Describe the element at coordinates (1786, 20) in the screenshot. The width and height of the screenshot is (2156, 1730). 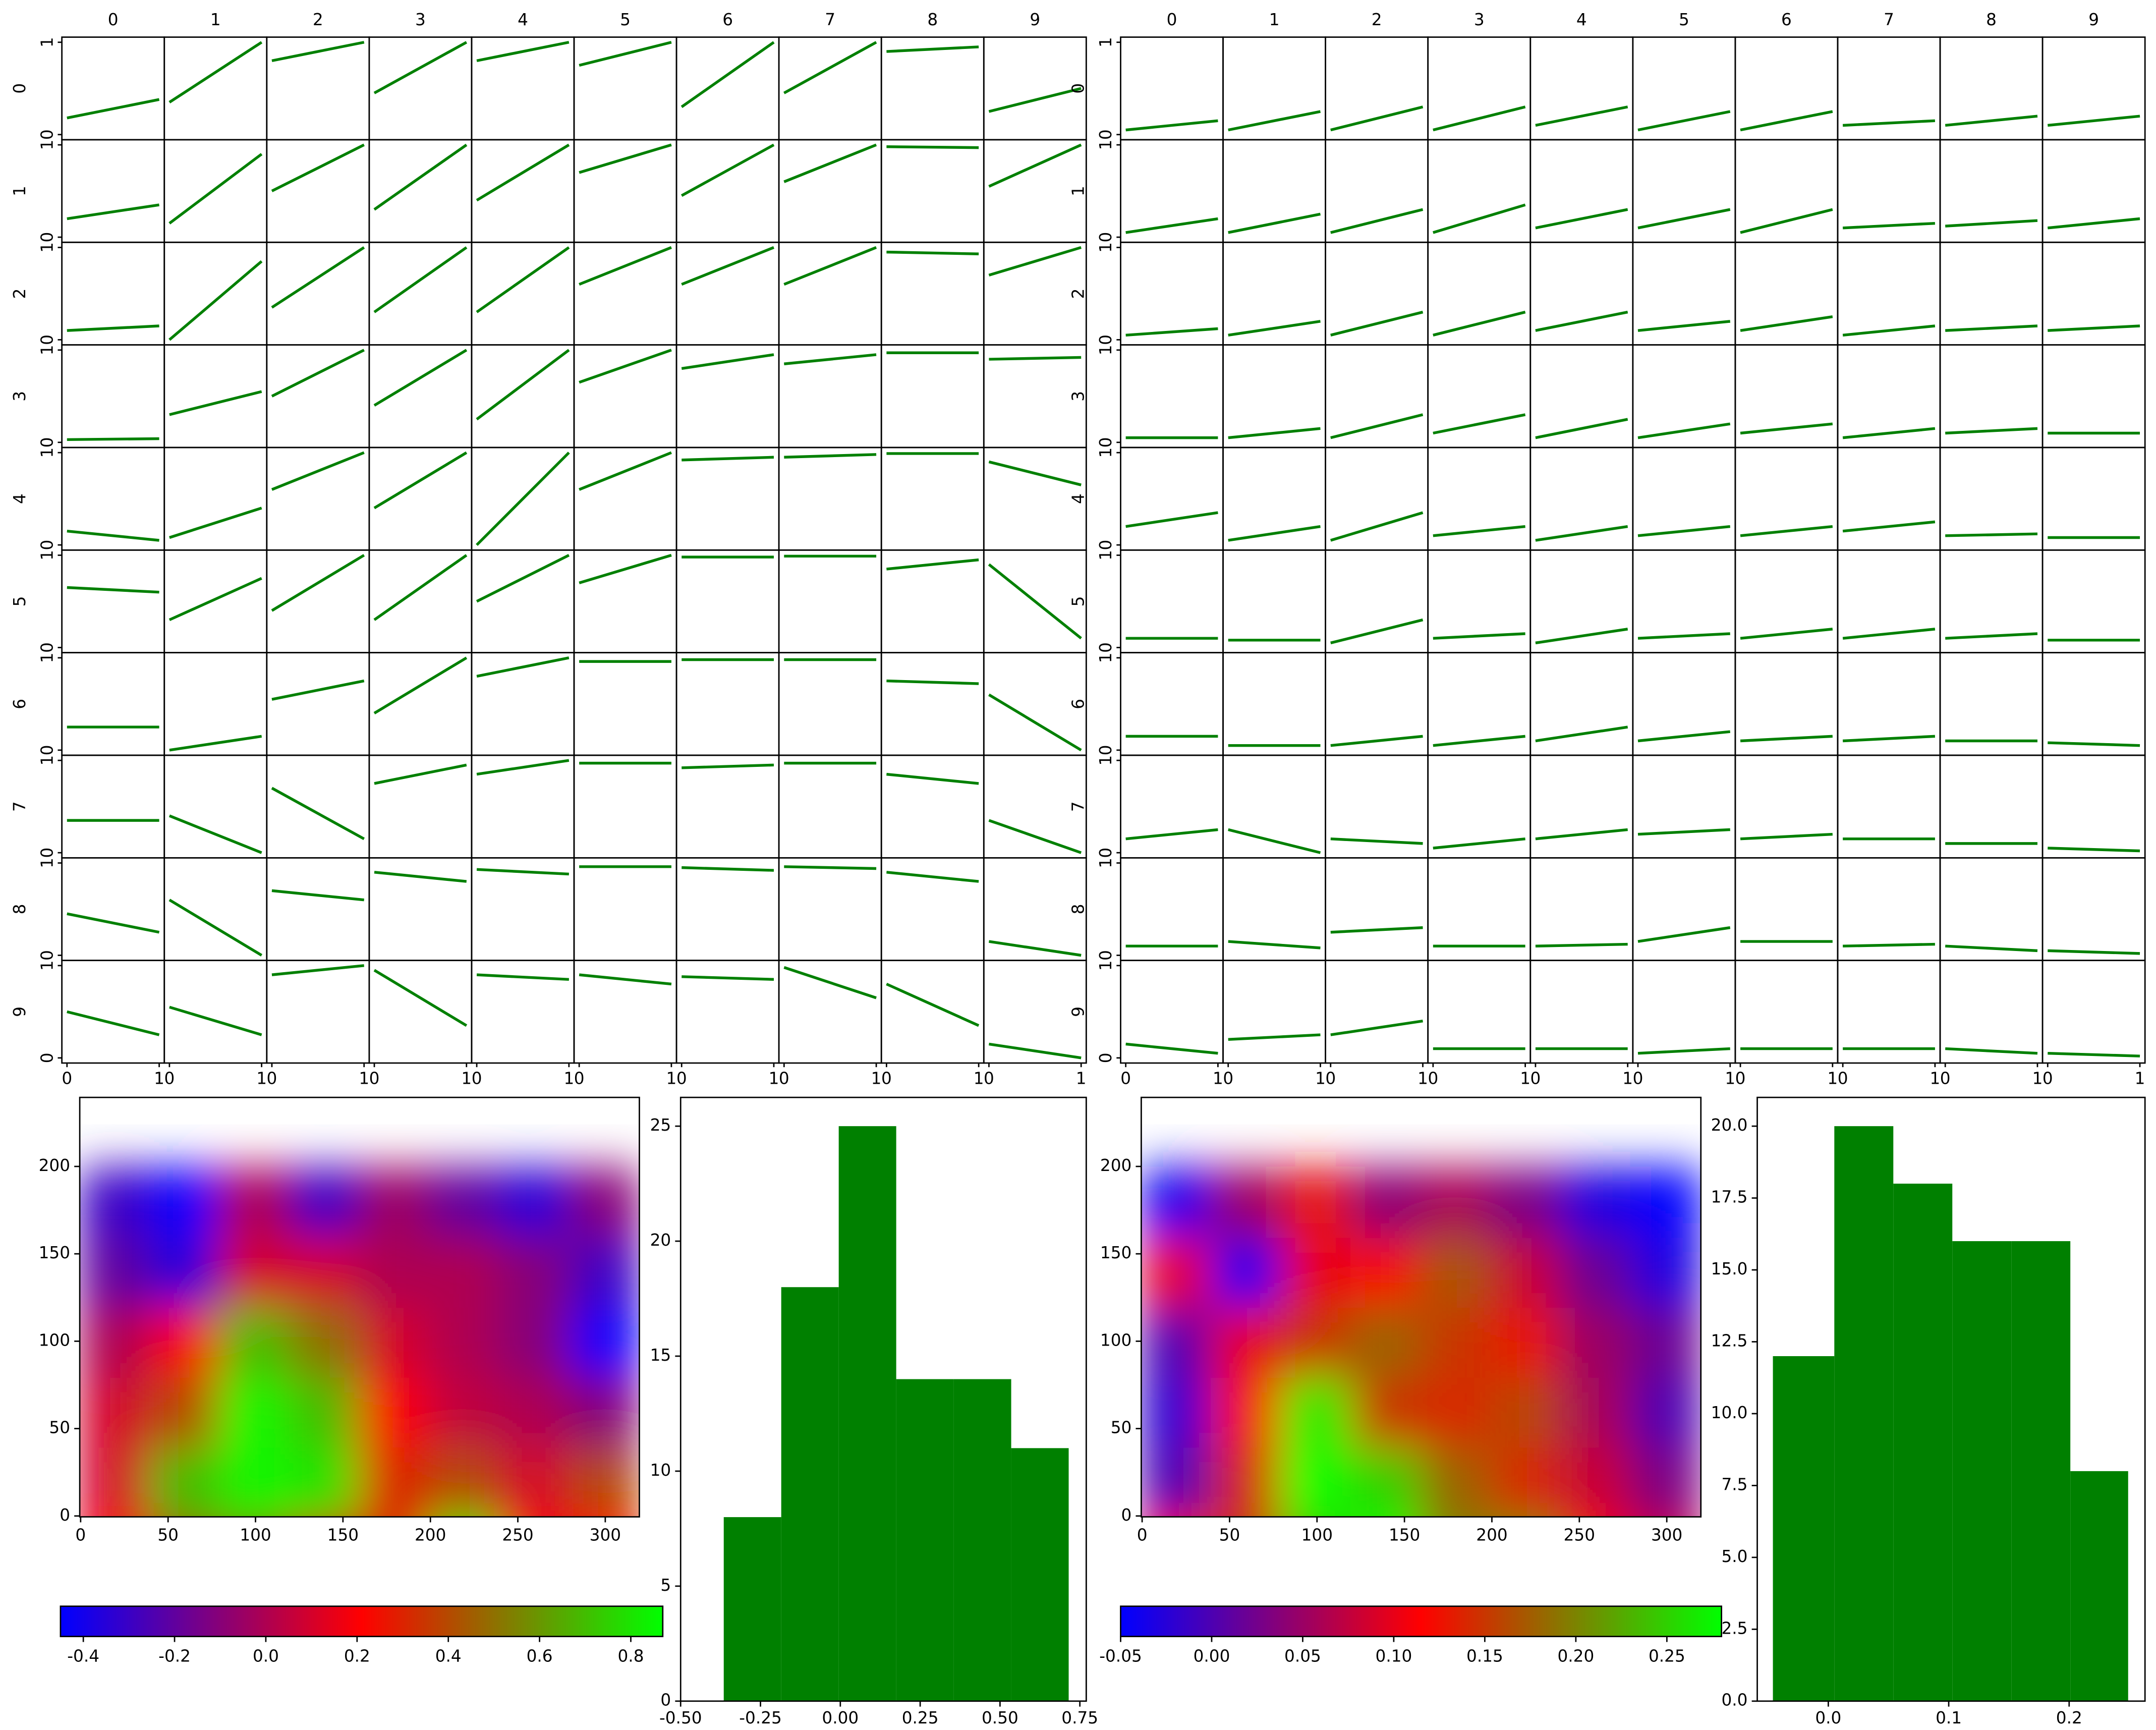
I see `column-label: 6` at that location.